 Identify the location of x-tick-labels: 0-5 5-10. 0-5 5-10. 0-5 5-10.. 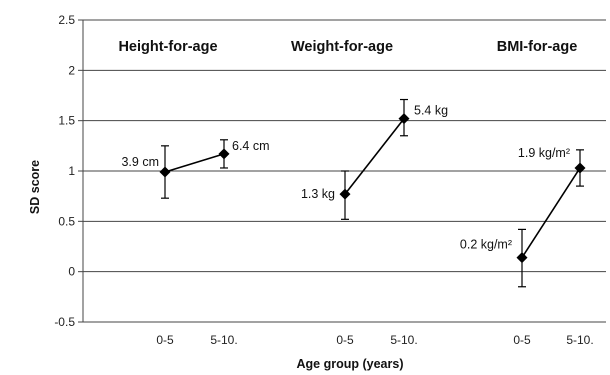
(374, 340).